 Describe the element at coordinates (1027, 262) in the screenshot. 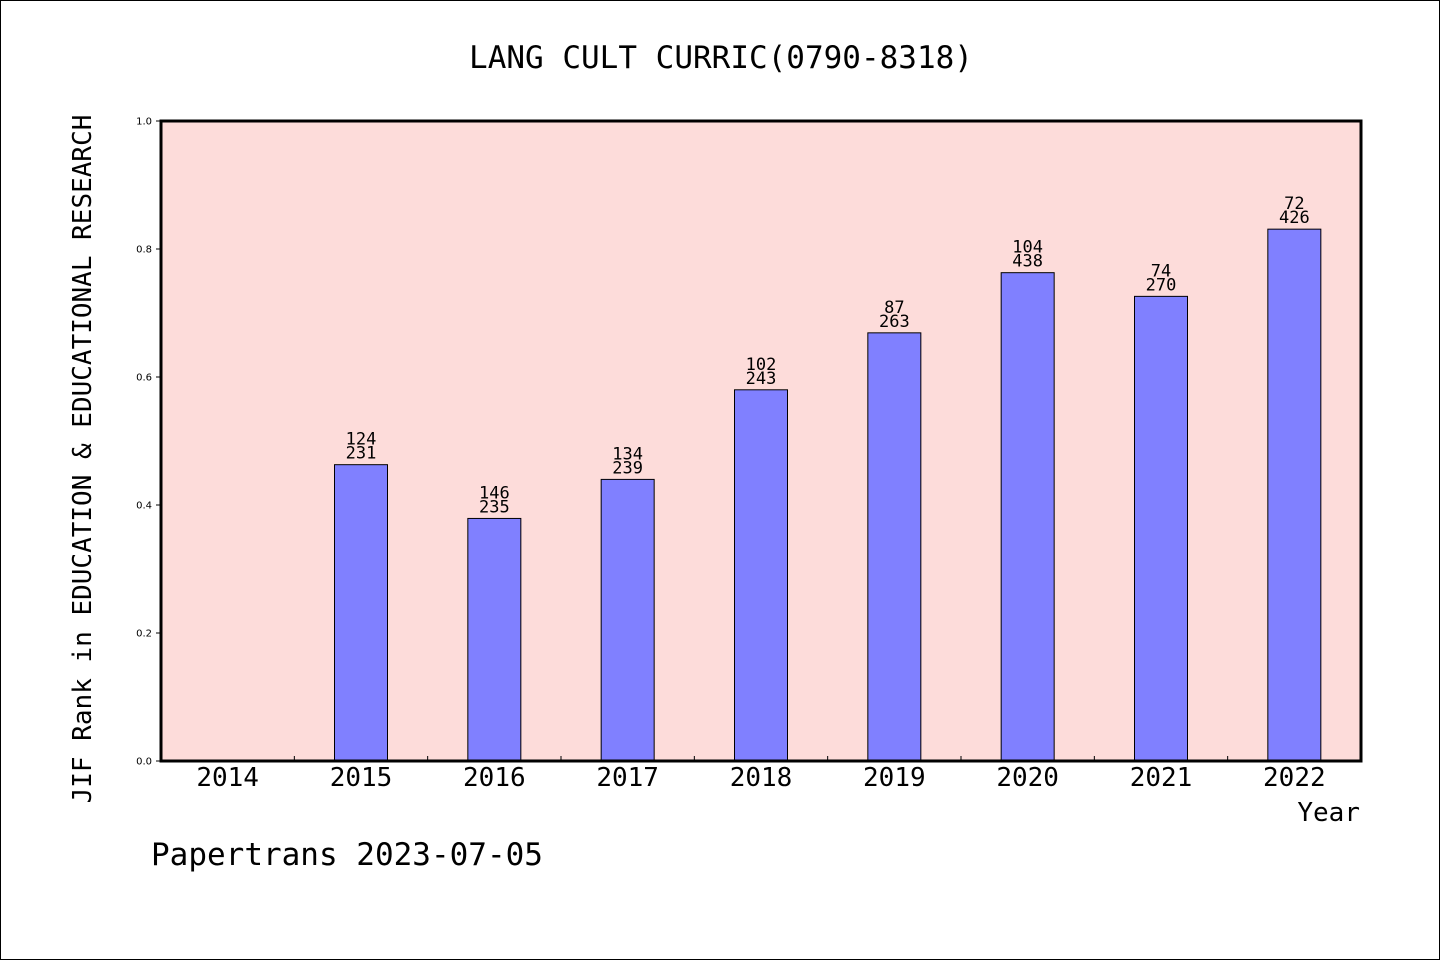

I see `bar-total-label-2020: 438` at that location.